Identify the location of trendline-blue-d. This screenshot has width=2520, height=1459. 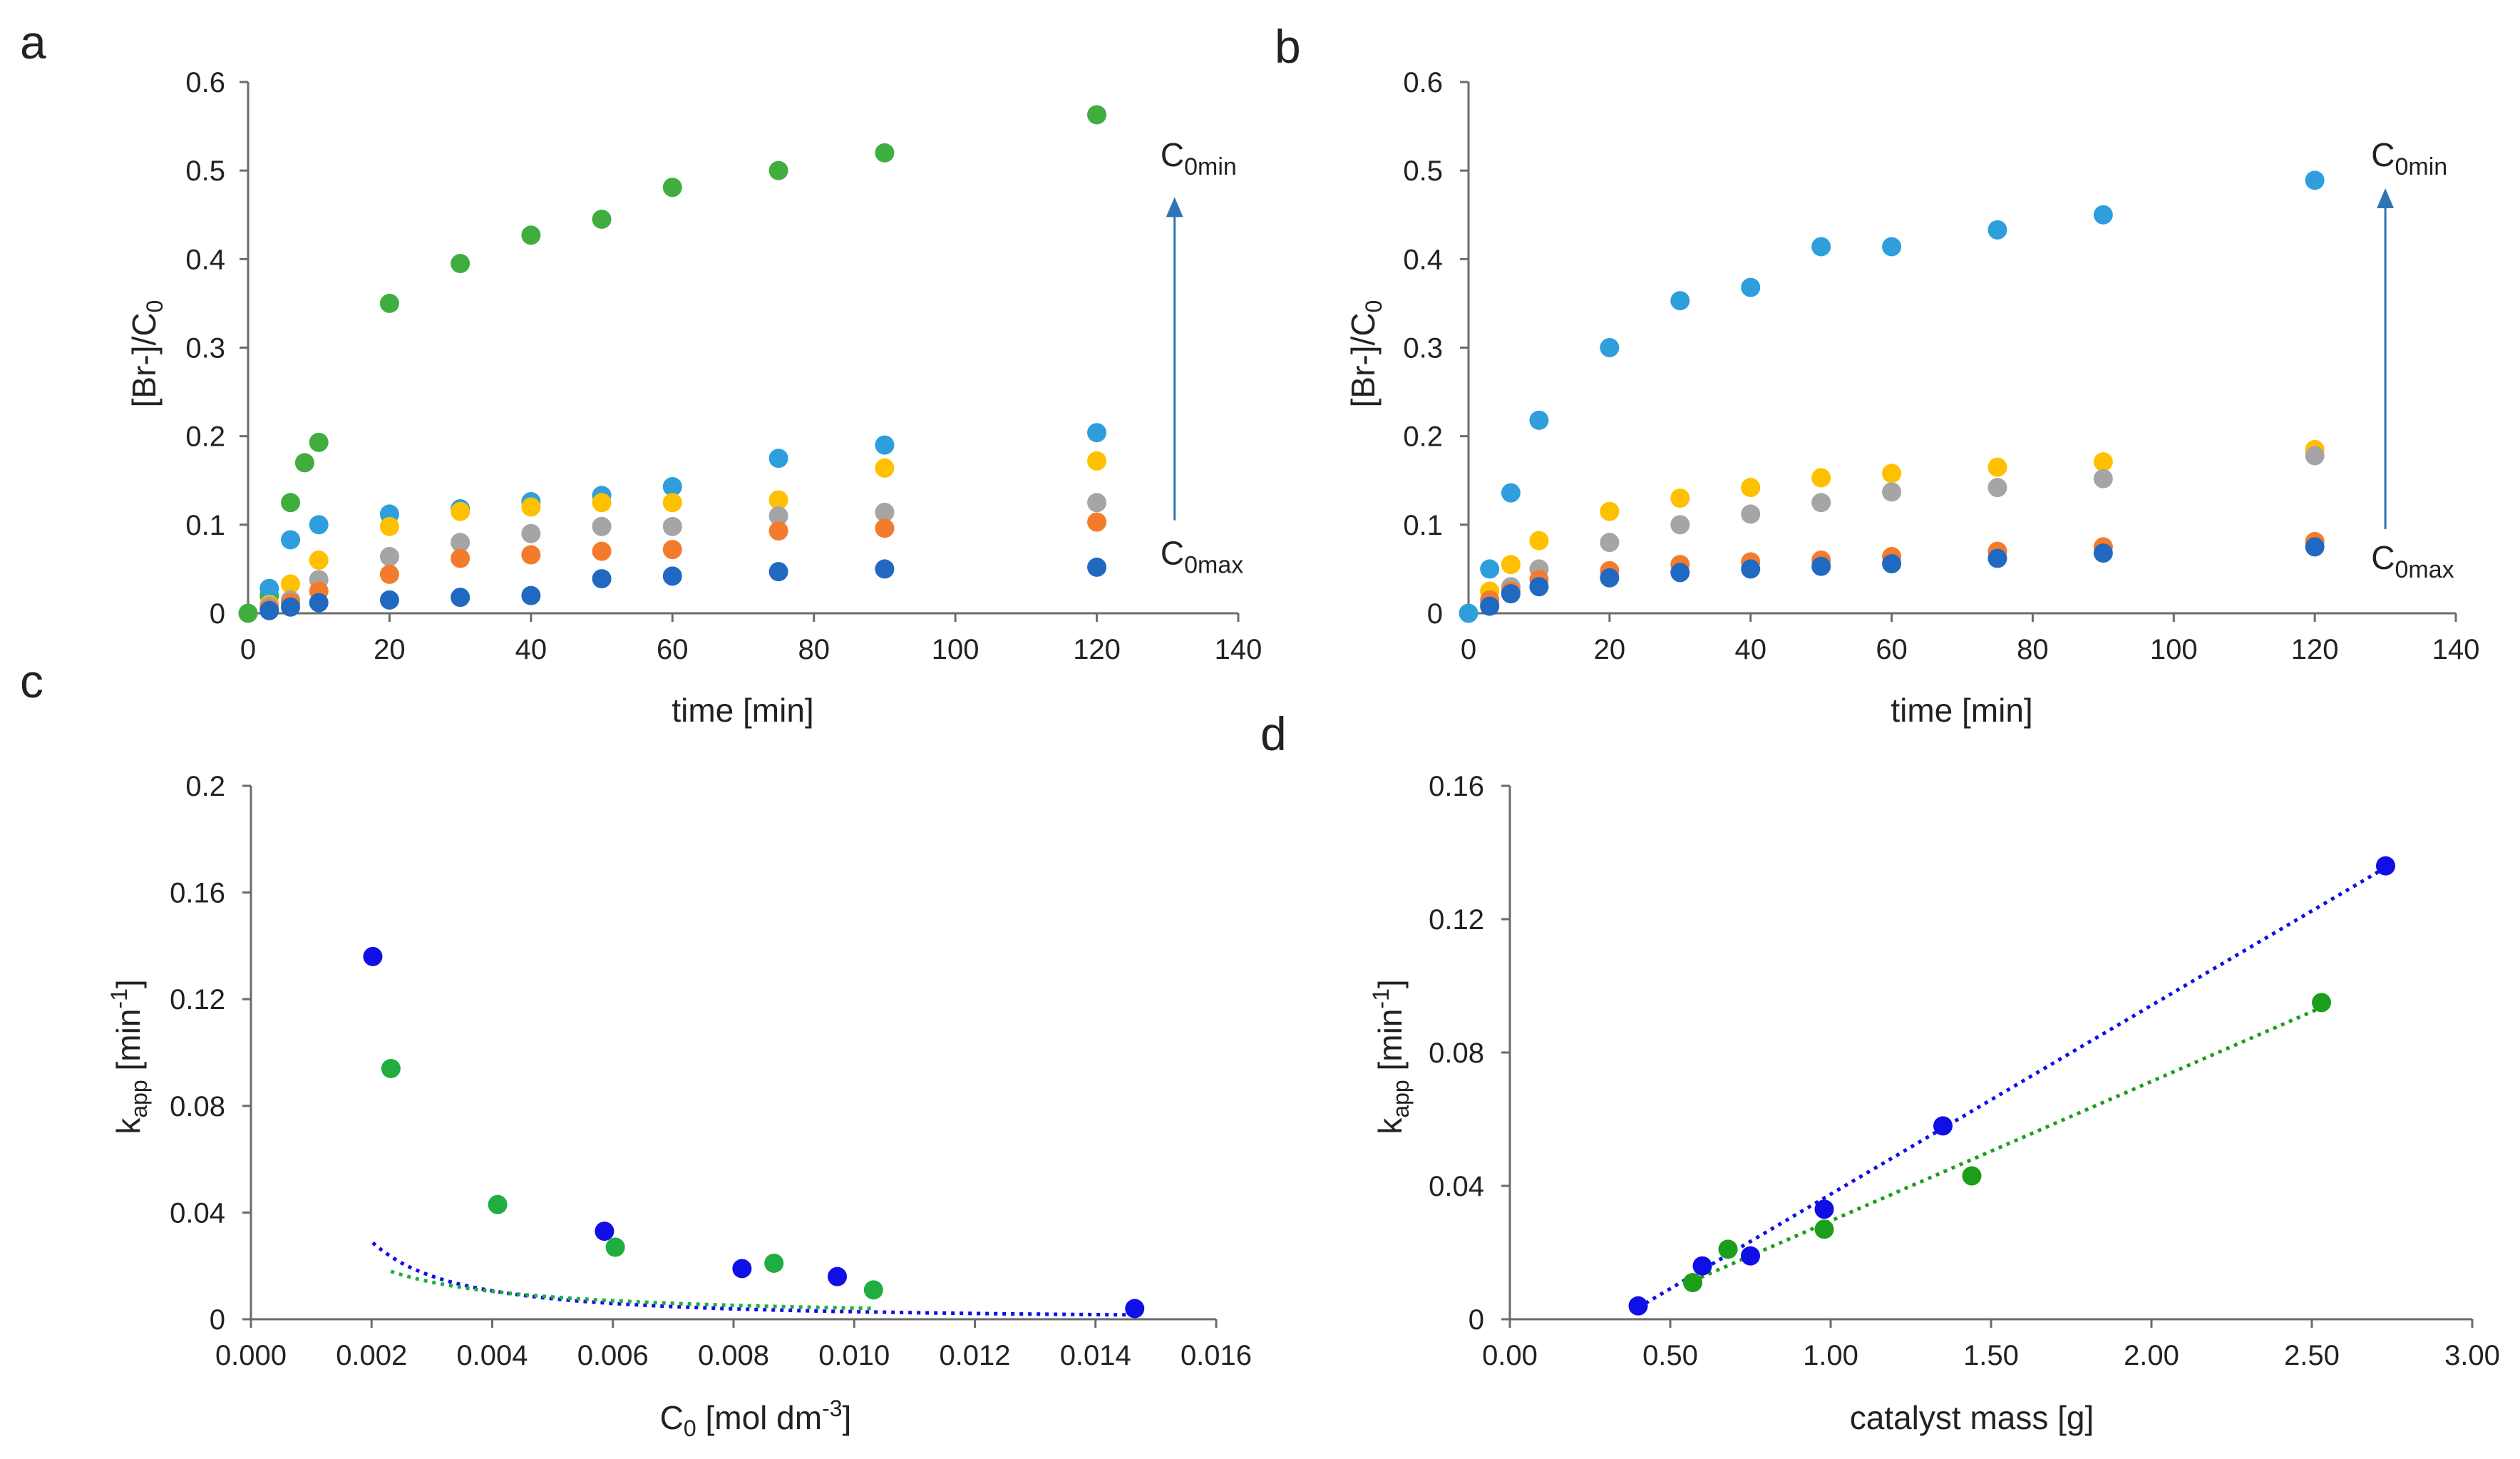
(2012, 1087).